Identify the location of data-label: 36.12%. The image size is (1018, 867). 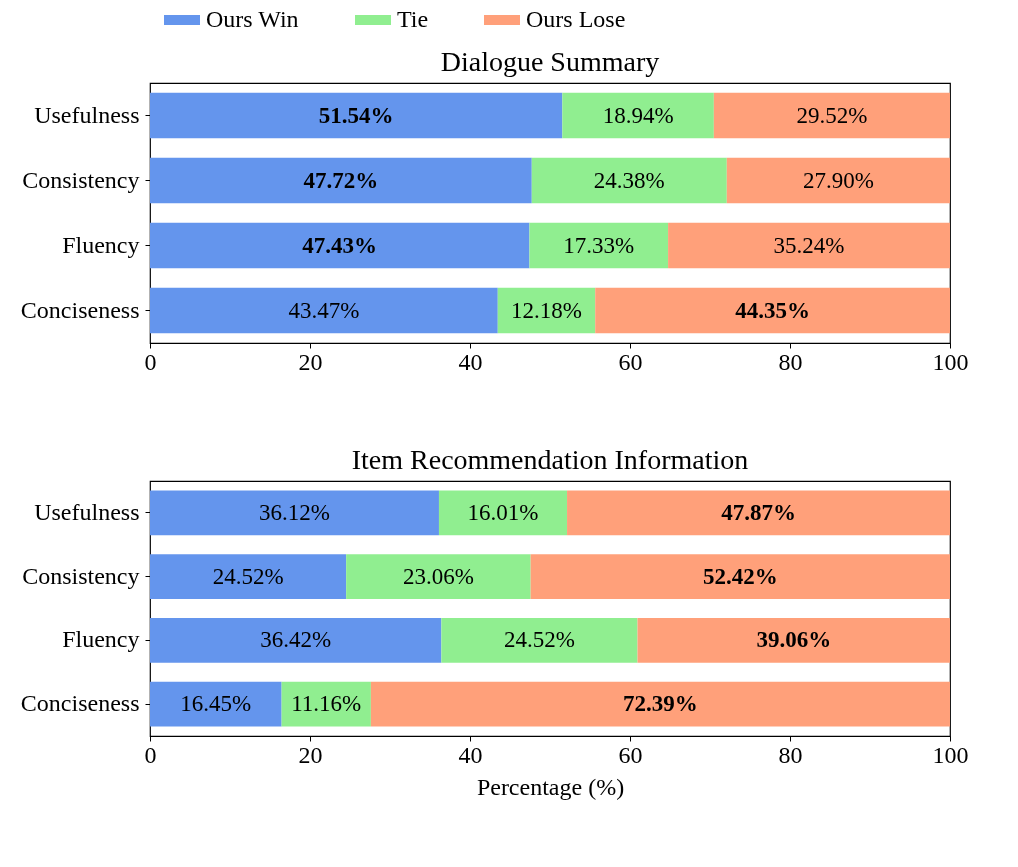
(294, 512).